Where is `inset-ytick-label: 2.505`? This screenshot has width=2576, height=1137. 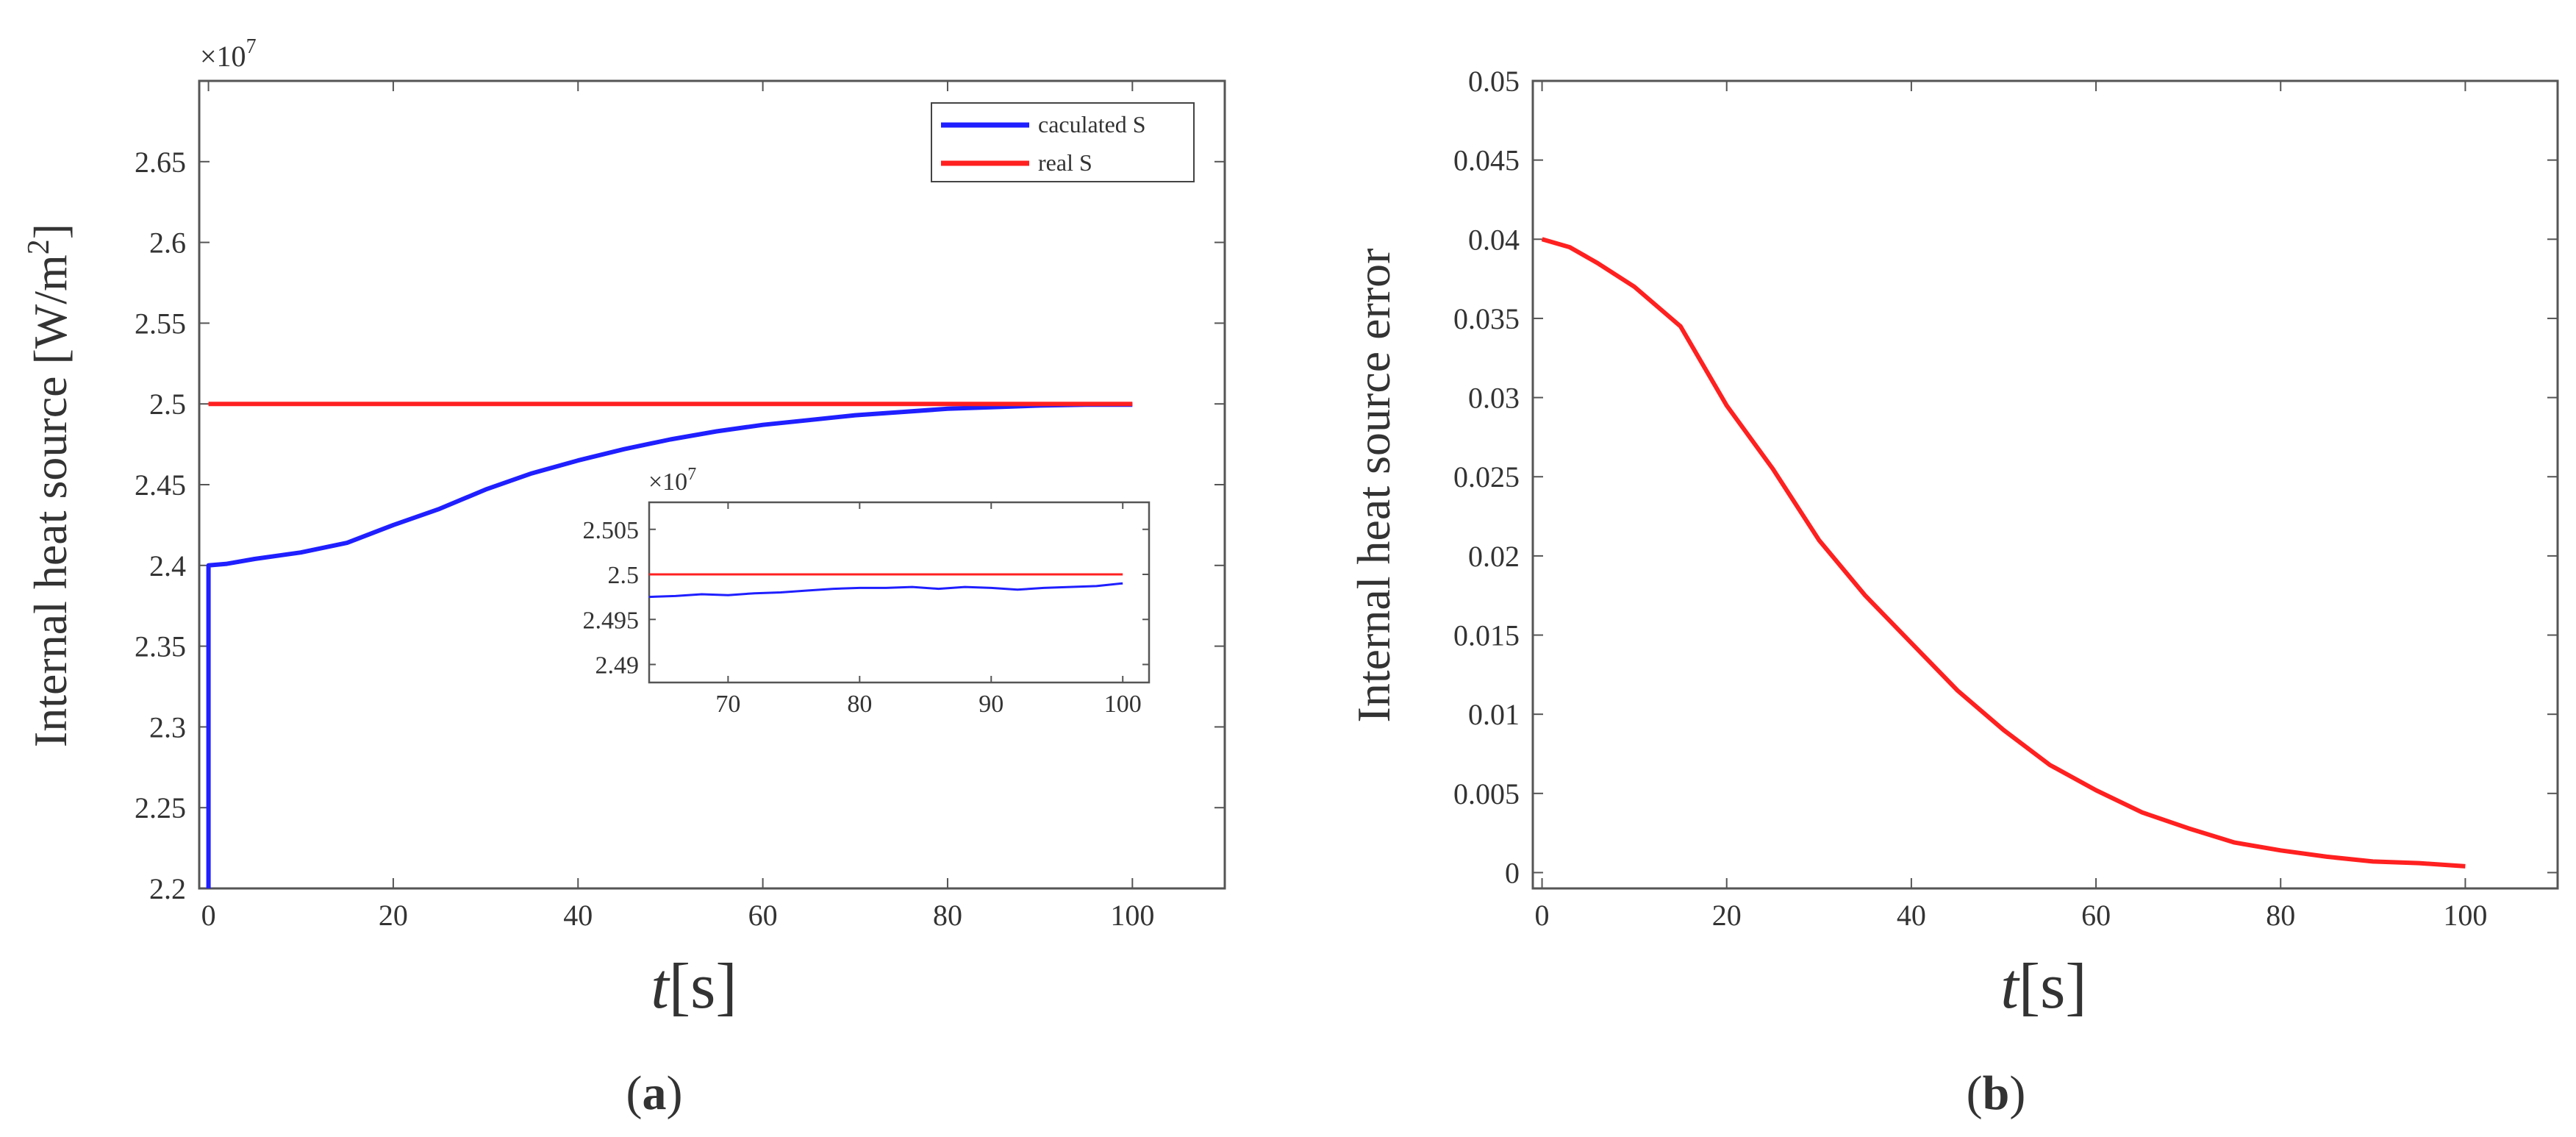
inset-ytick-label: 2.505 is located at coordinates (611, 530).